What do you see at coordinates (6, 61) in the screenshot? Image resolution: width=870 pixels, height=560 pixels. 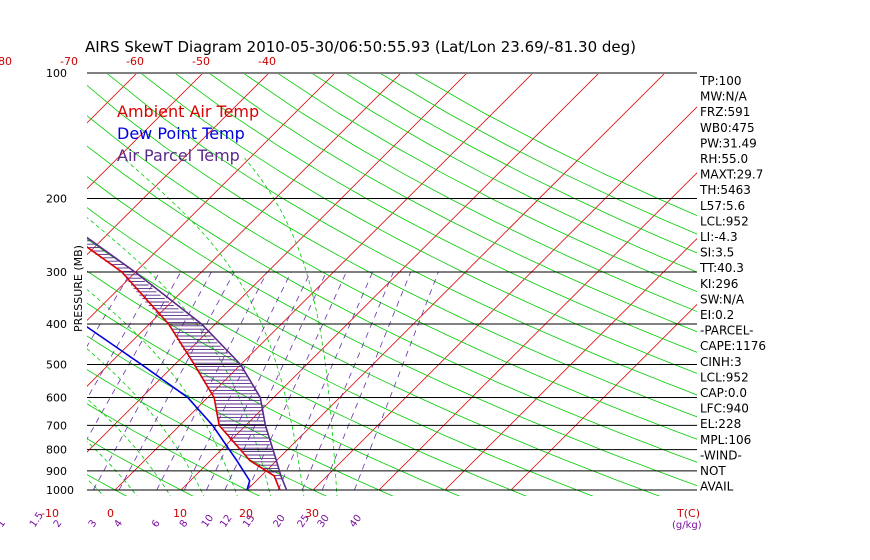 I see `temp-tick-label-top: -80` at bounding box center [6, 61].